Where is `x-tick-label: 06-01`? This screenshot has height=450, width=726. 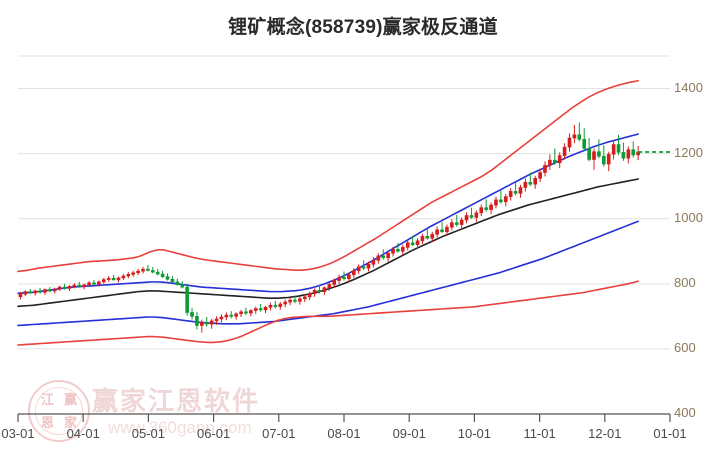 x-tick-label: 06-01 is located at coordinates (213, 433).